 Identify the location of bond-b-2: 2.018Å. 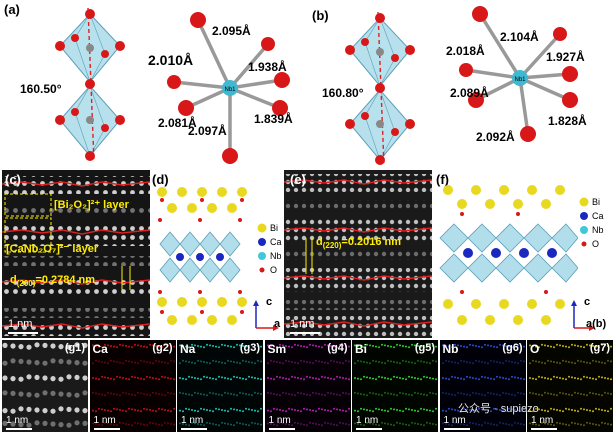
(465, 51).